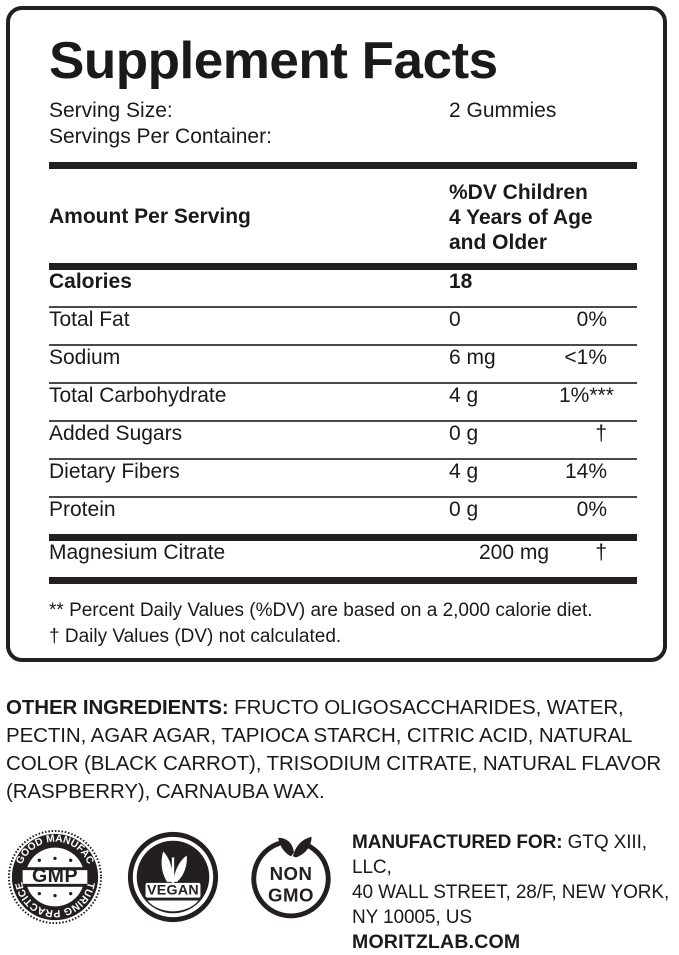 Image resolution: width=679 pixels, height=955 pixels. What do you see at coordinates (511, 892) in the screenshot?
I see `manufacturer-line-2: 40 WALL STREET, 28/F, NEW YORK,` at bounding box center [511, 892].